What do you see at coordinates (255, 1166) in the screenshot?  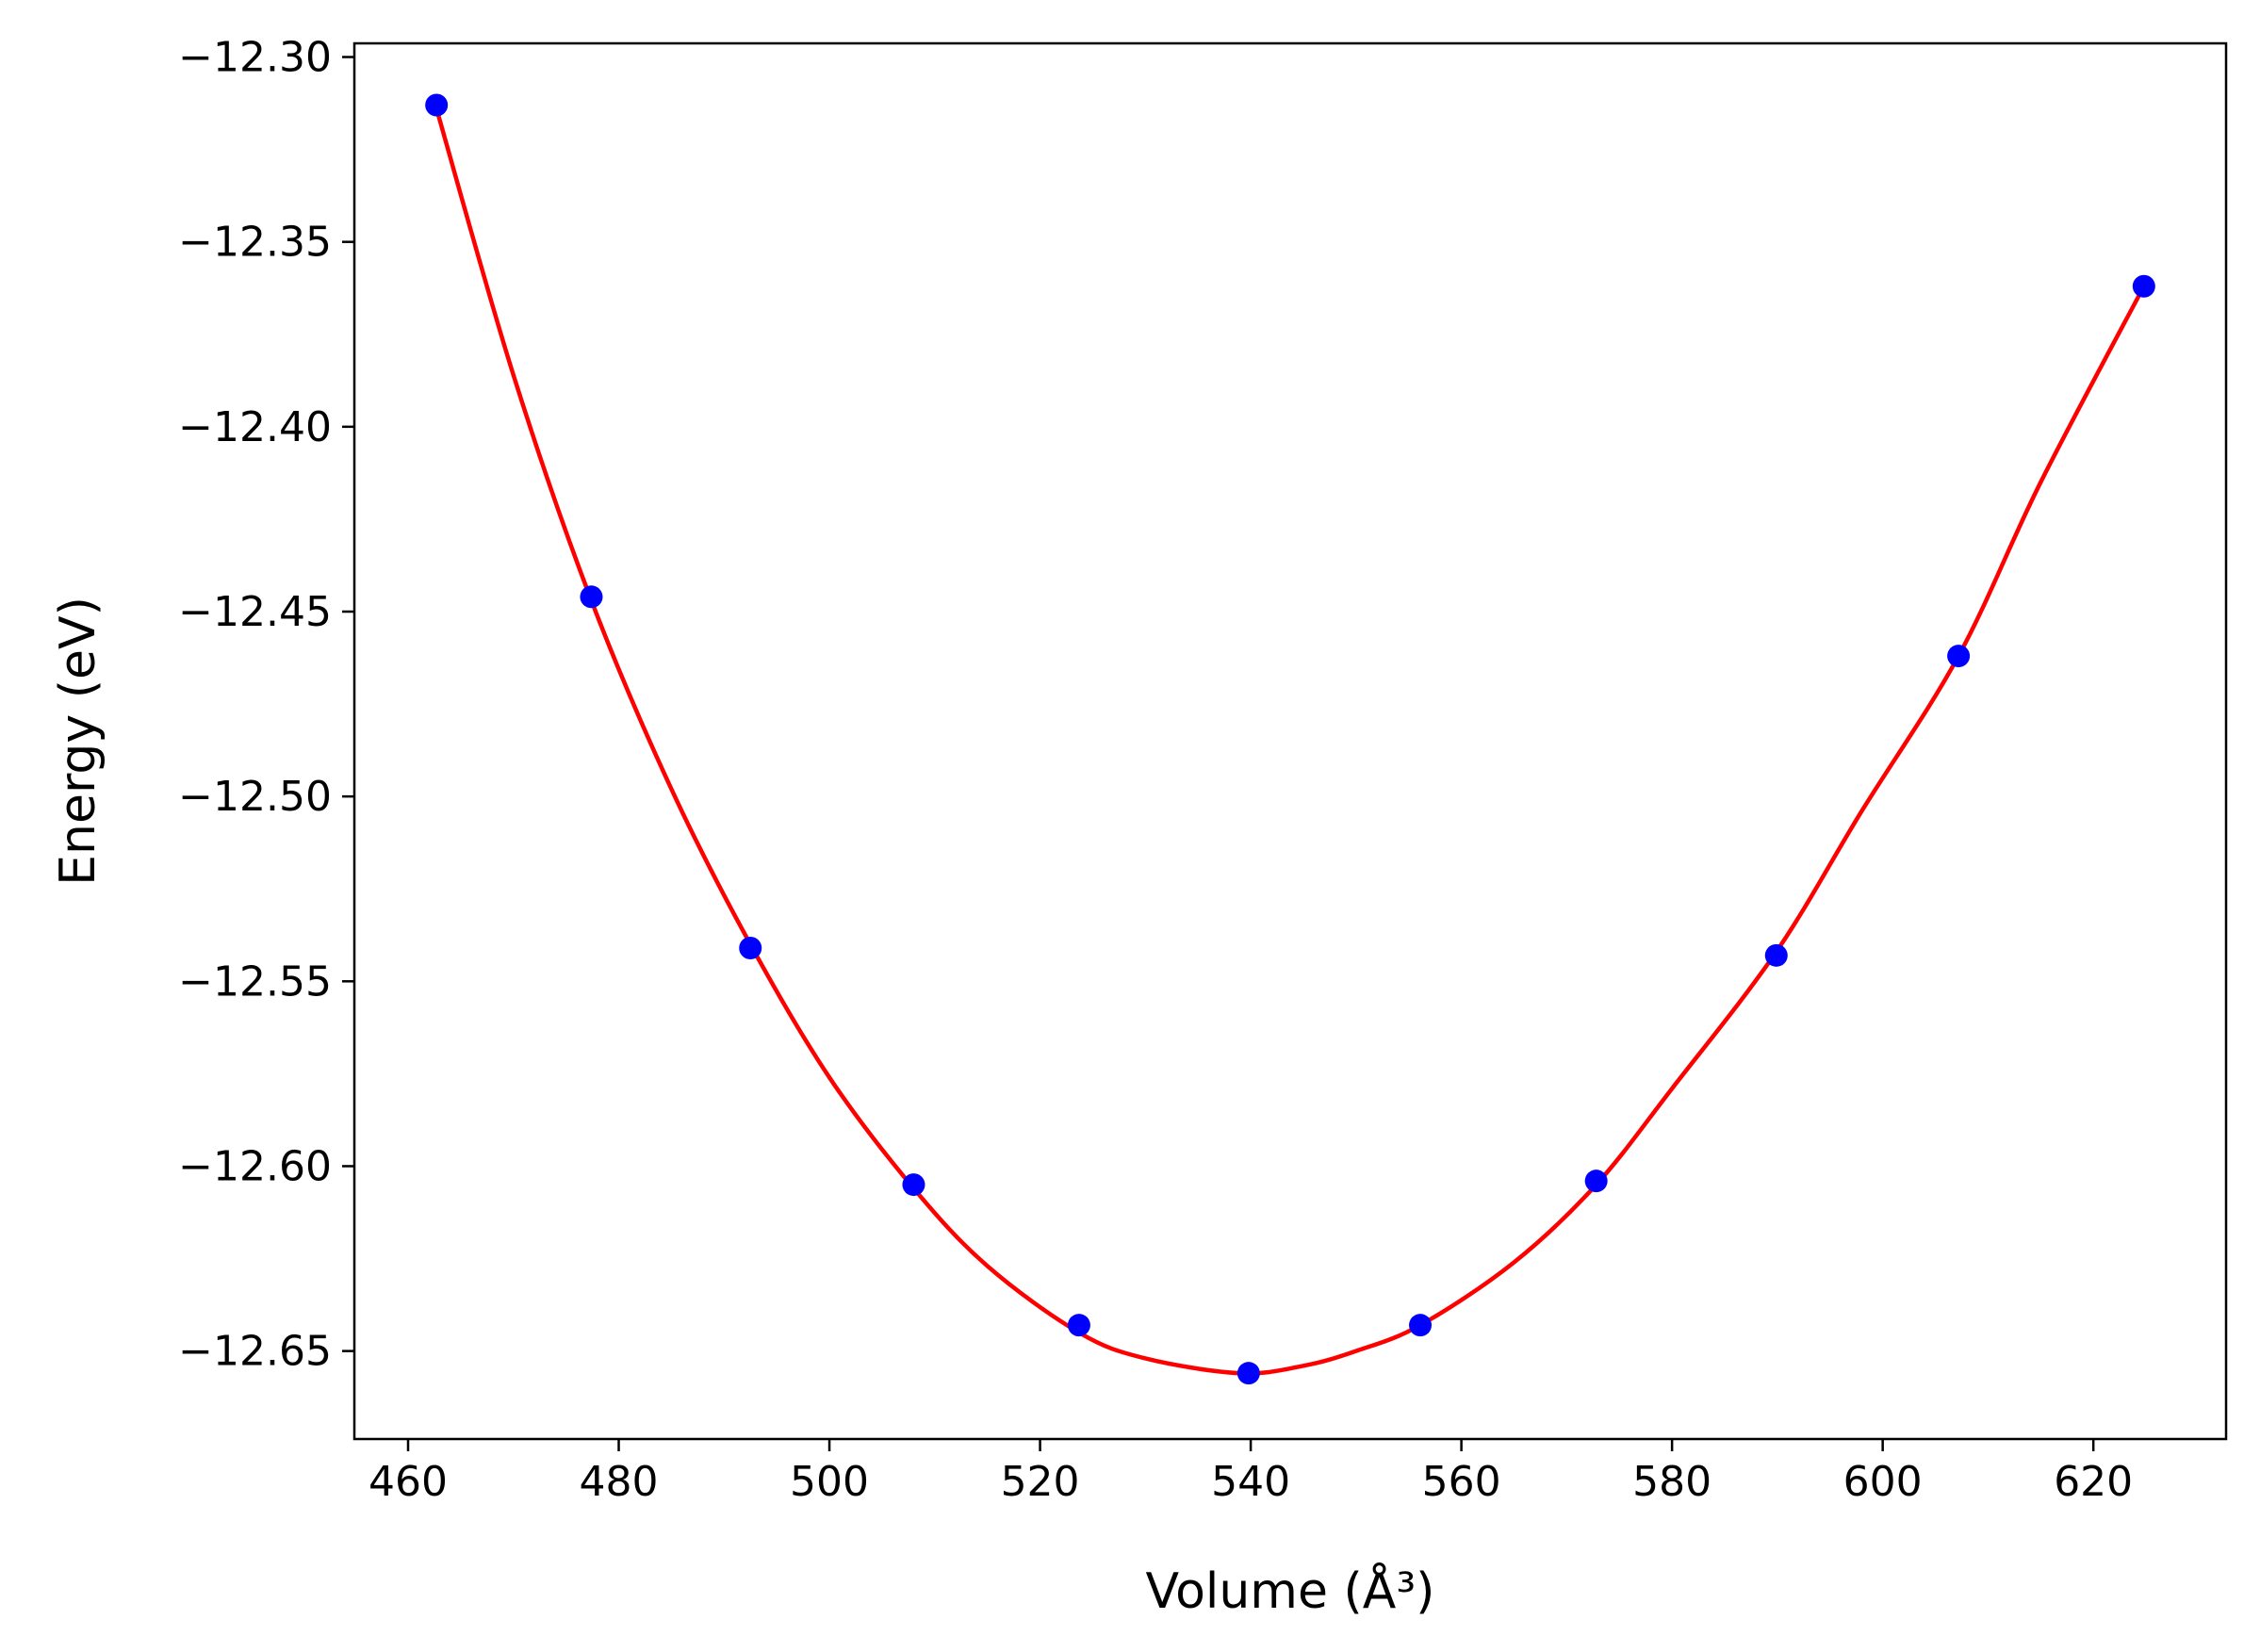 I see `y-tick-label: −12.60` at bounding box center [255, 1166].